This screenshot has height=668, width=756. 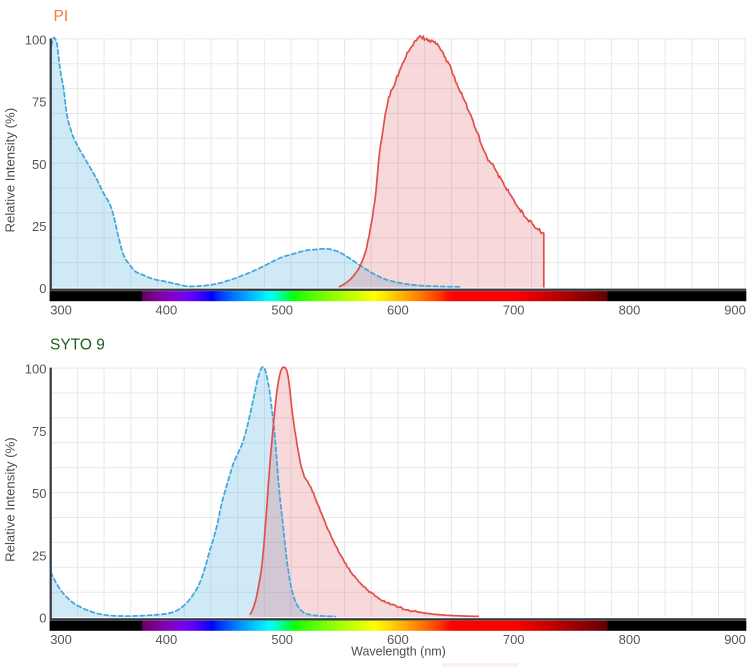 What do you see at coordinates (61, 16) in the screenshot?
I see `svg-text: PI` at bounding box center [61, 16].